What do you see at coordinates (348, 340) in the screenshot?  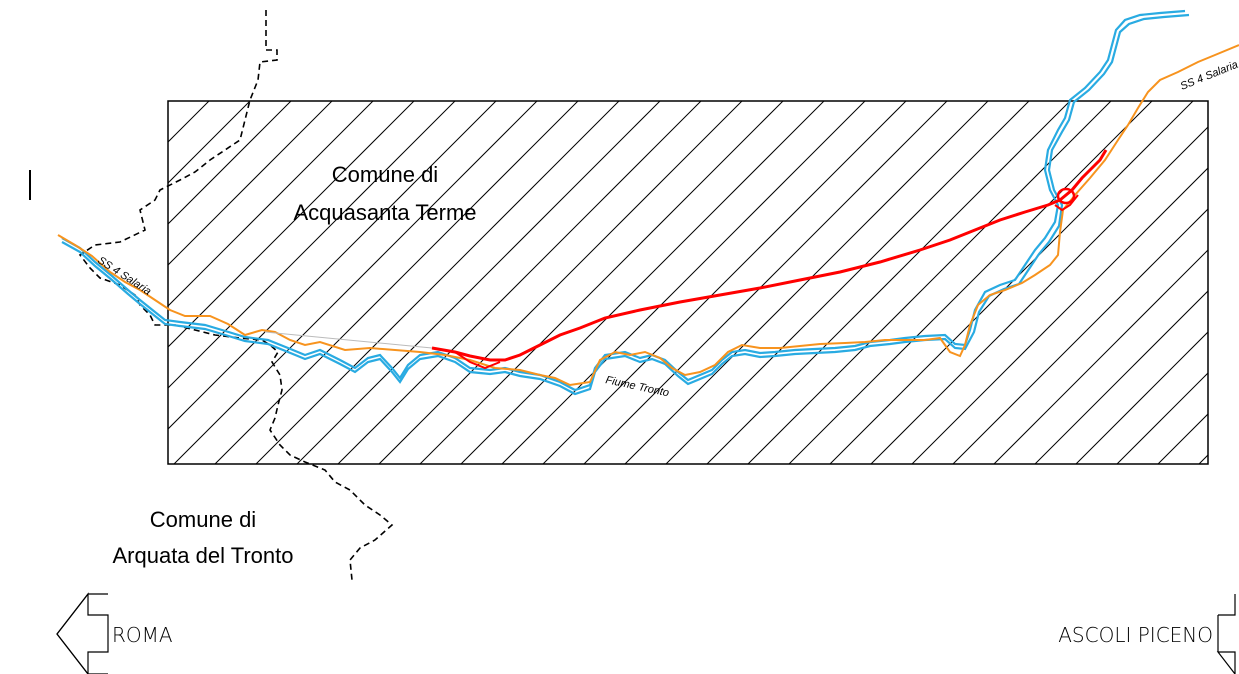 I see `tunnel-line` at bounding box center [348, 340].